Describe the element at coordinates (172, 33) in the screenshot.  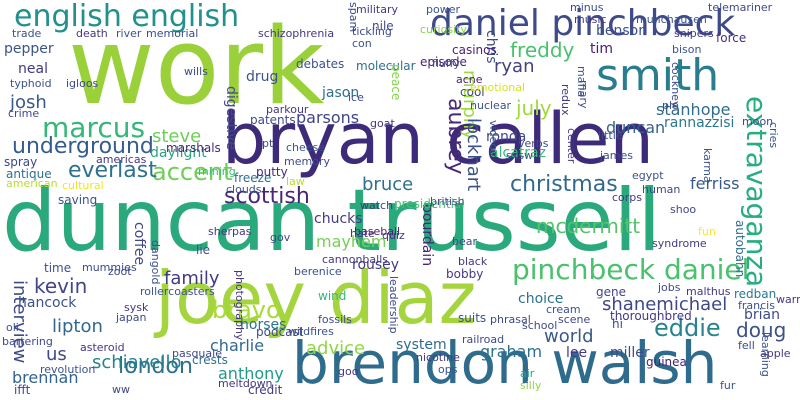
I see `word: memorial` at that location.